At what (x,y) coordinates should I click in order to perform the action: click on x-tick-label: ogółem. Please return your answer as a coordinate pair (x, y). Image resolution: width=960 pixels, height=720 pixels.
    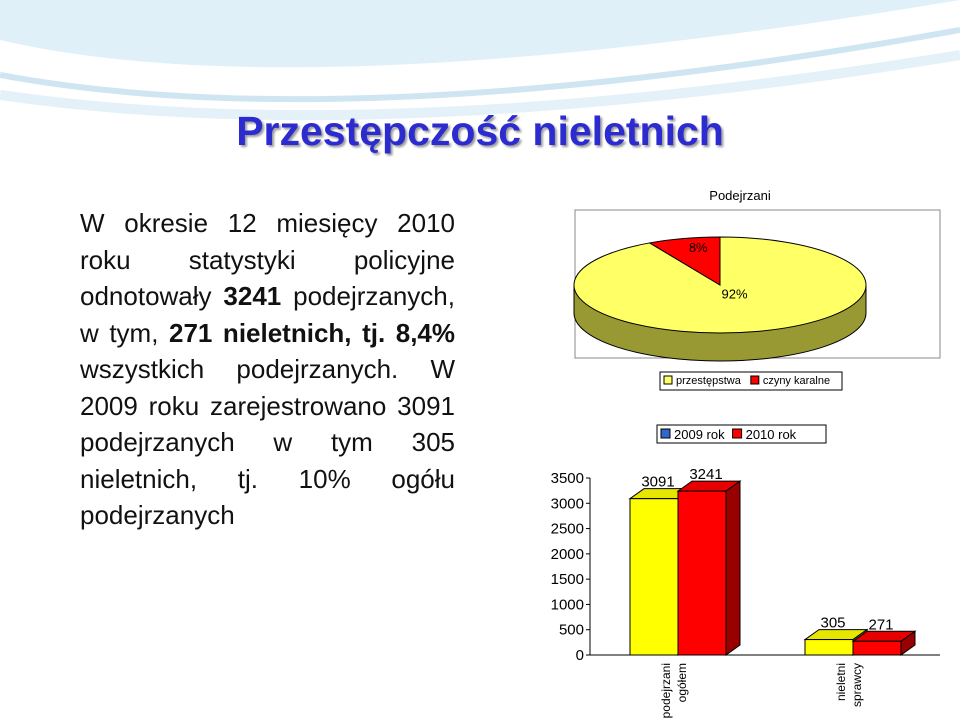
    Looking at the image, I should click on (682, 682).